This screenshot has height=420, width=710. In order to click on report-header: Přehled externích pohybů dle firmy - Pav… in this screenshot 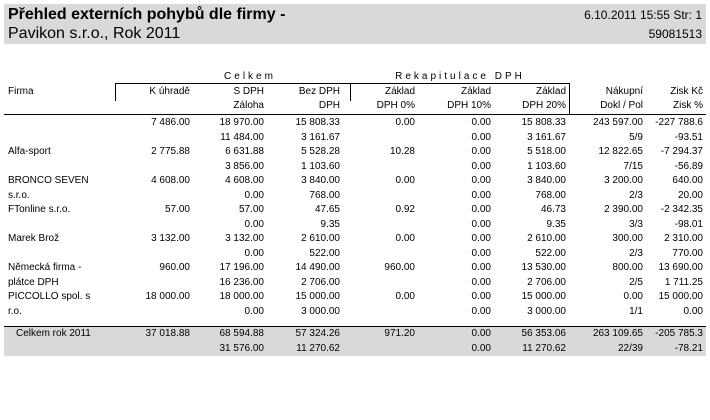, I will do `click(355, 24)`.